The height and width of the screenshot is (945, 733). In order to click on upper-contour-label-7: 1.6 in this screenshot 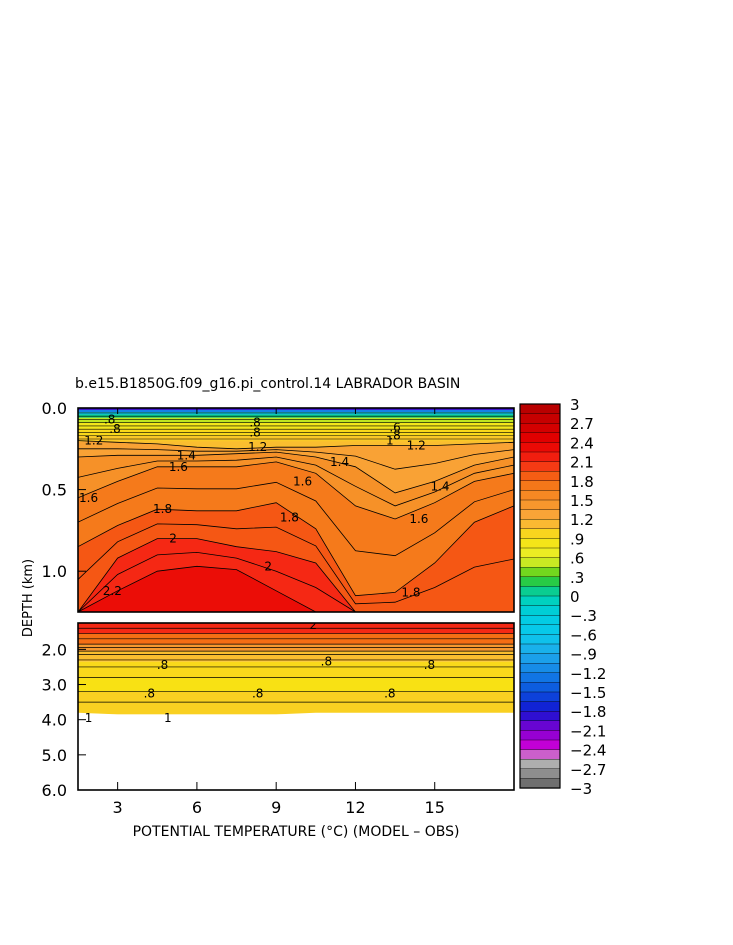, I will do `click(302, 481)`.